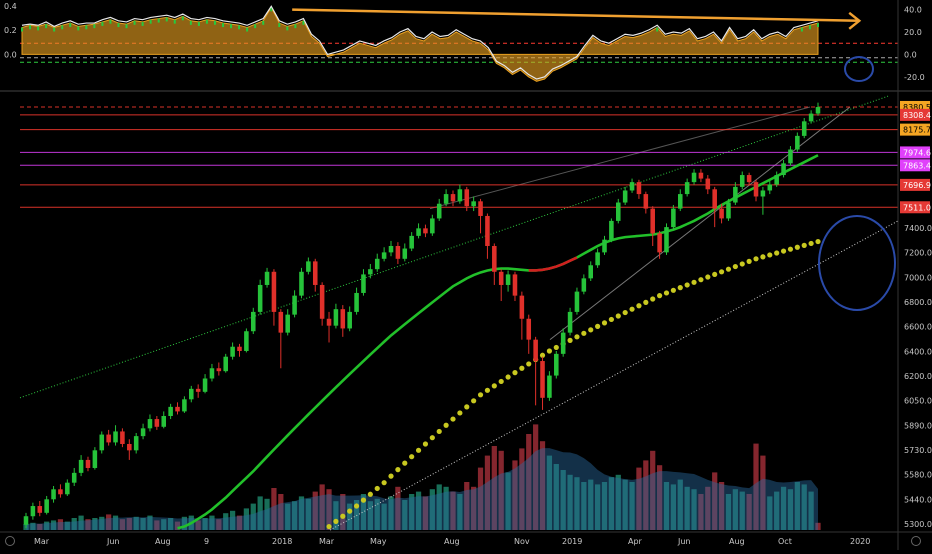 The height and width of the screenshot is (554, 932). I want to click on price-tag-bg, so click(915, 165).